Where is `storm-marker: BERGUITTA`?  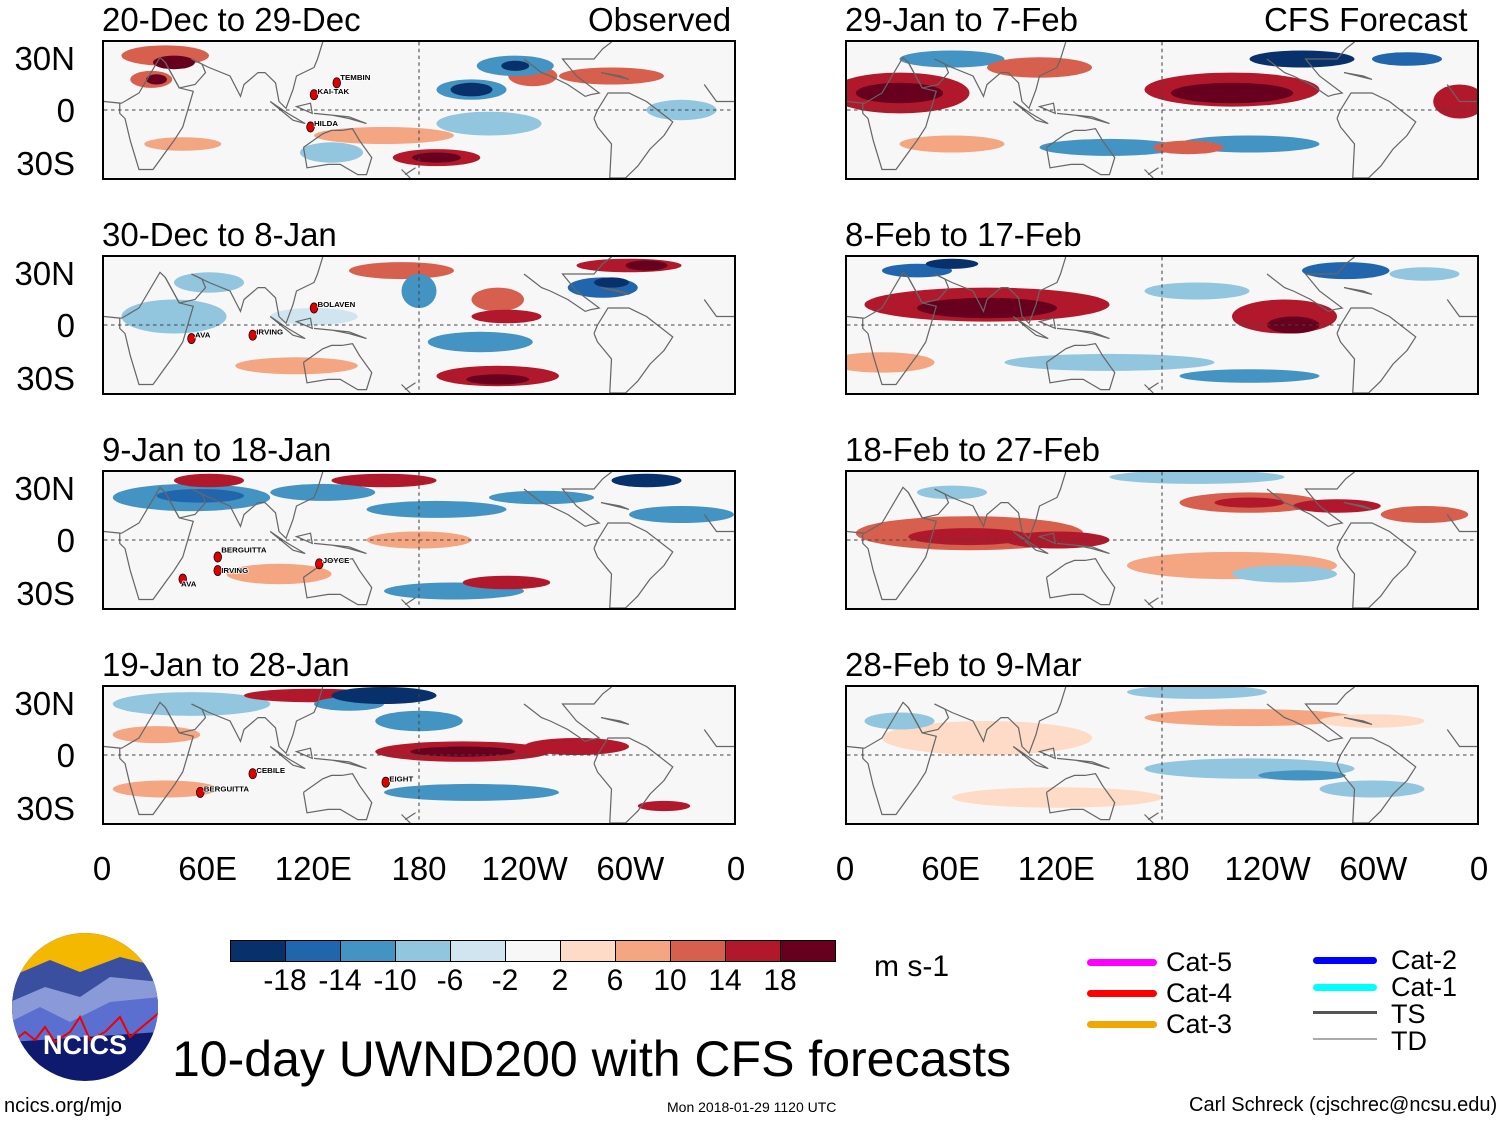 storm-marker: BERGUITTA is located at coordinates (223, 791).